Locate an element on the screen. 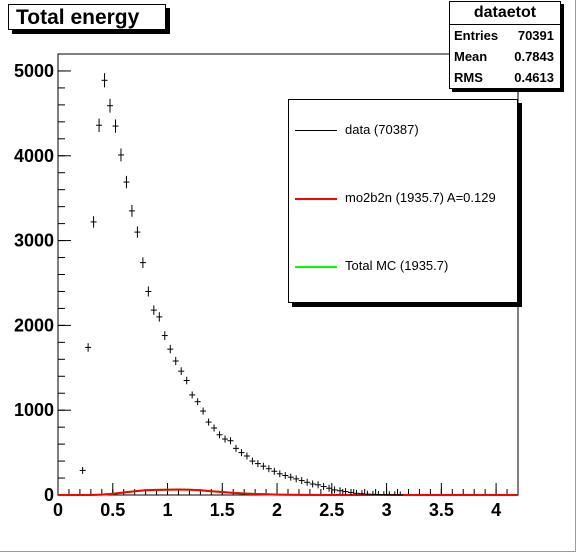  legend-line-mo2b2n is located at coordinates (316, 199).